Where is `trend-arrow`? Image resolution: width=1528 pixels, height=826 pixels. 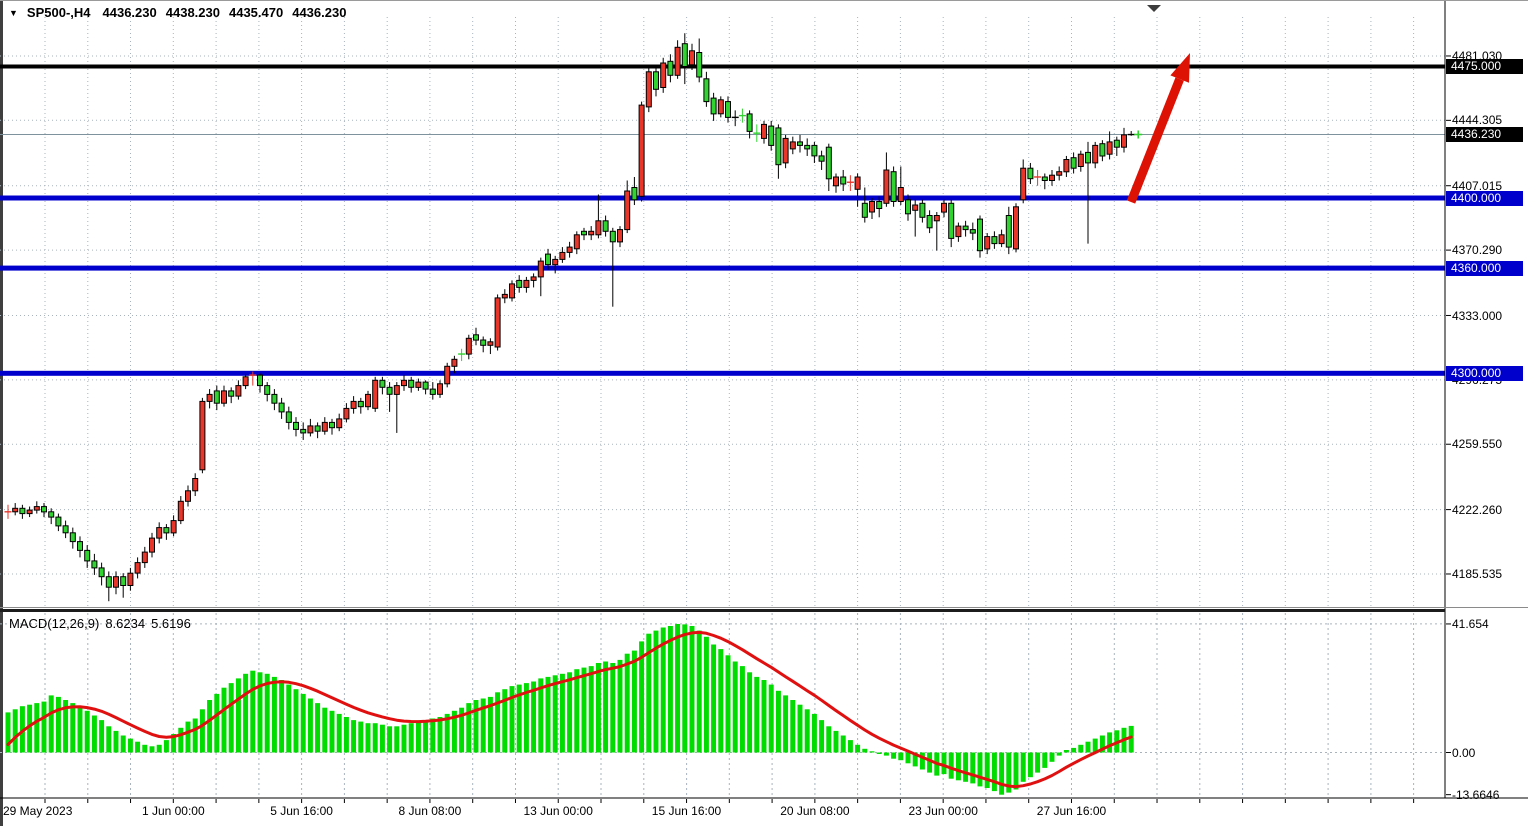
trend-arrow is located at coordinates (1155, 140).